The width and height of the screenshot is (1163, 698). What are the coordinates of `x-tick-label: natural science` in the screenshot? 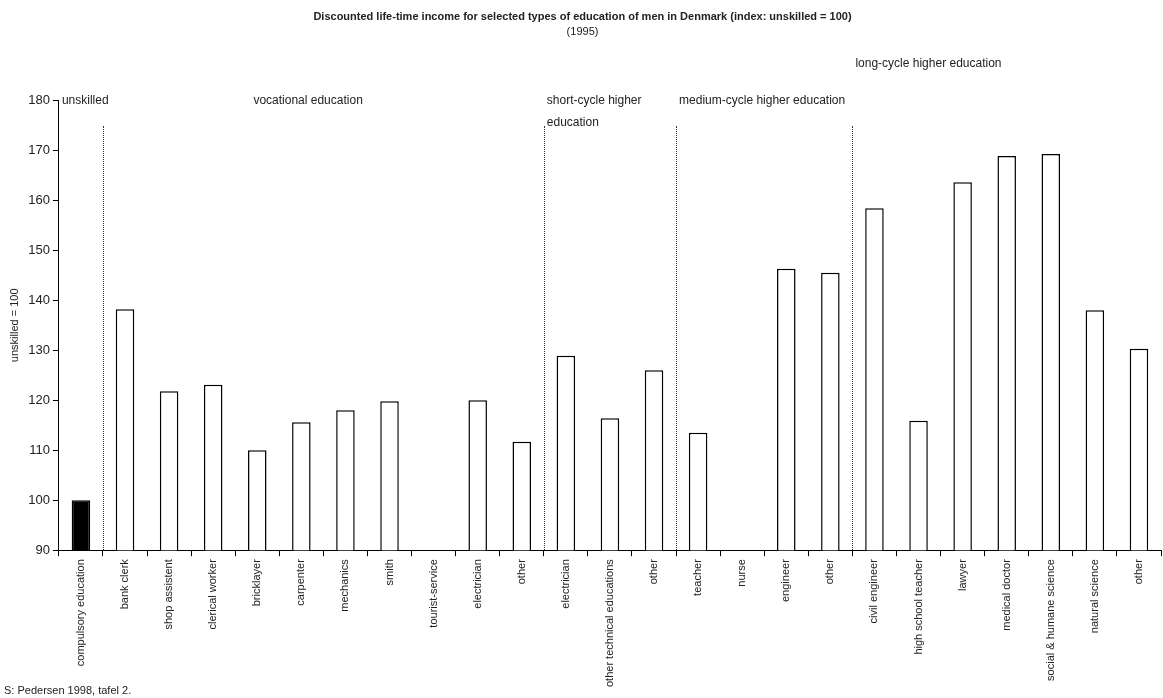 It's located at (1093, 596).